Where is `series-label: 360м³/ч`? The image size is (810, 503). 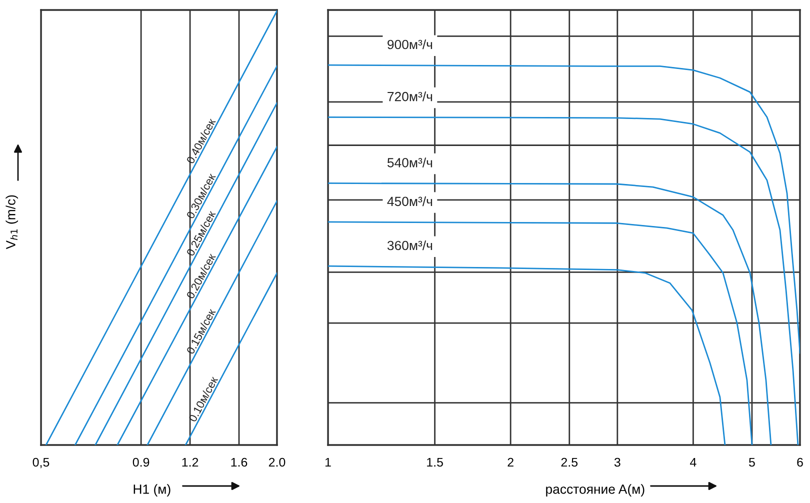 series-label: 360м³/ч is located at coordinates (409, 245).